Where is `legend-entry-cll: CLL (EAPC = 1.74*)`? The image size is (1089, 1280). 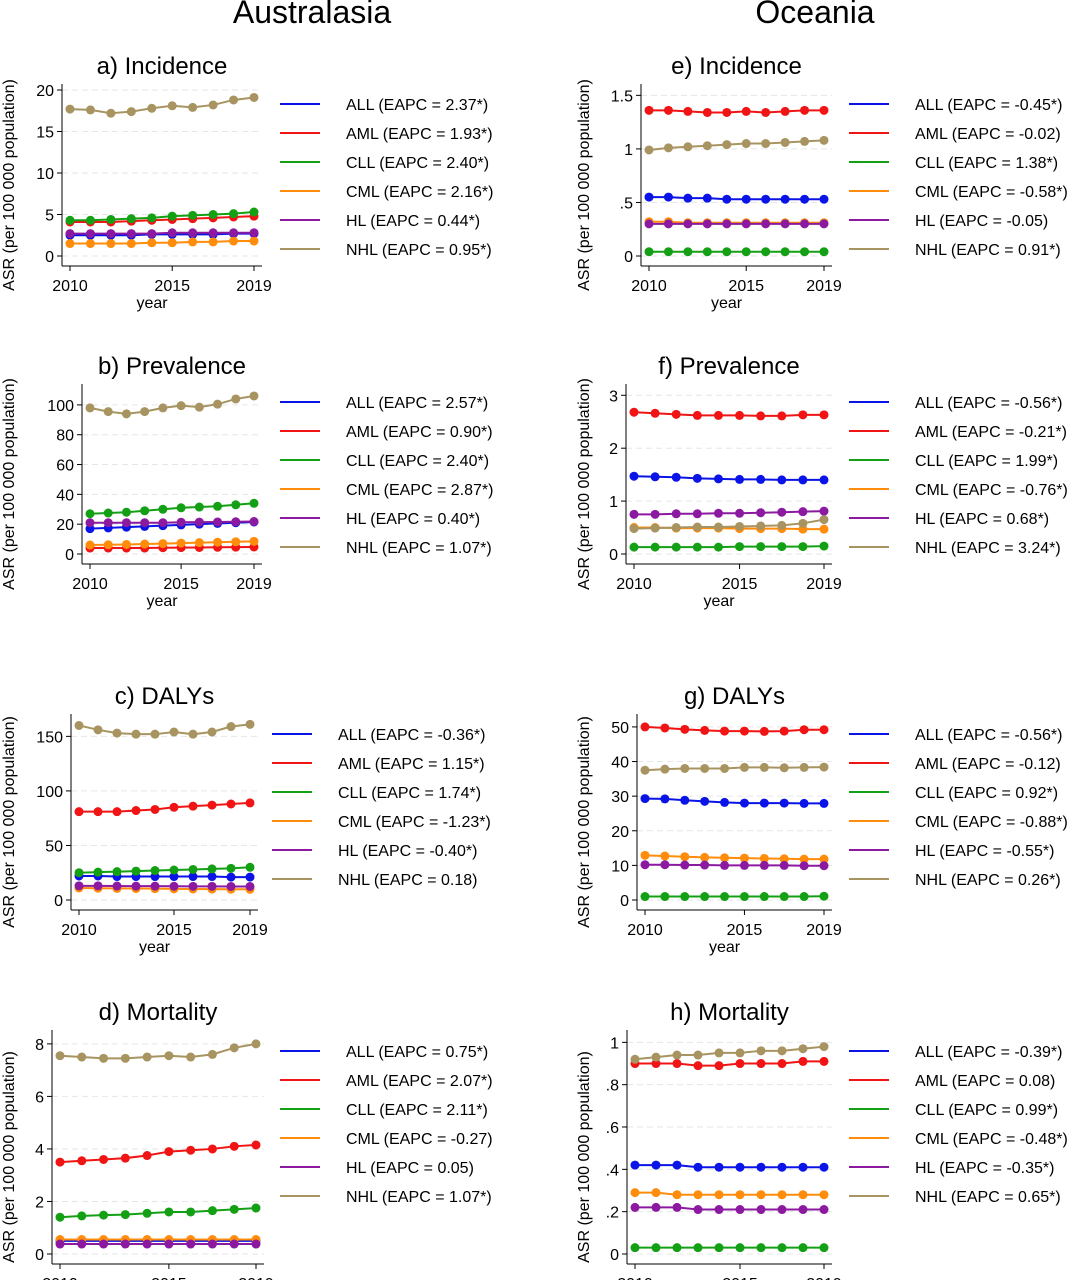
legend-entry-cll: CLL (EAPC = 1.74*) is located at coordinates (409, 793).